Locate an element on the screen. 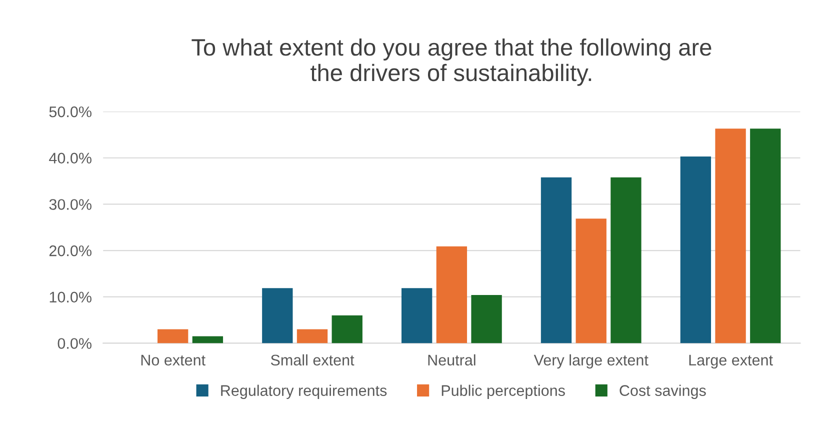  x-tick-label: Very large extent is located at coordinates (591, 361).